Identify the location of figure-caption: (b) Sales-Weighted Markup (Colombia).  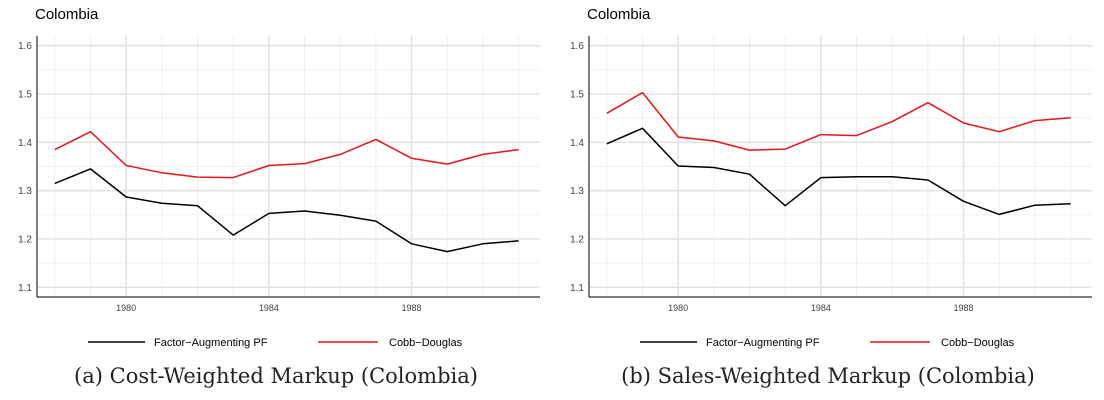
(828, 376).